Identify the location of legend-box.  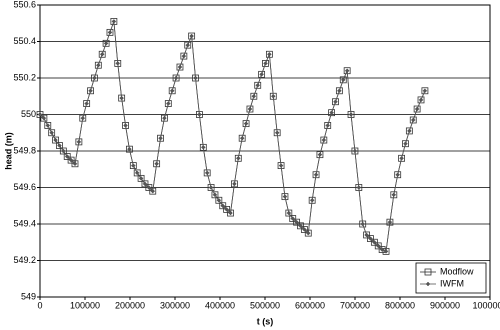
(451, 278).